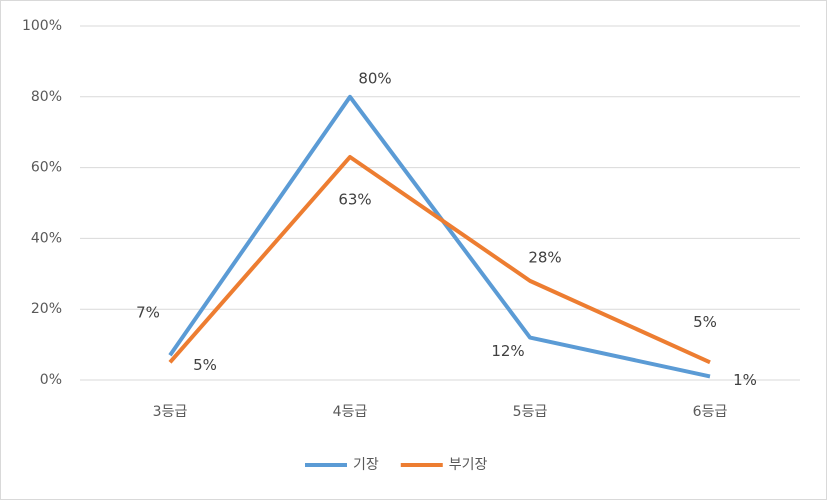 This screenshot has height=500, width=827. What do you see at coordinates (544, 257) in the screenshot?
I see `data-label: 28%` at bounding box center [544, 257].